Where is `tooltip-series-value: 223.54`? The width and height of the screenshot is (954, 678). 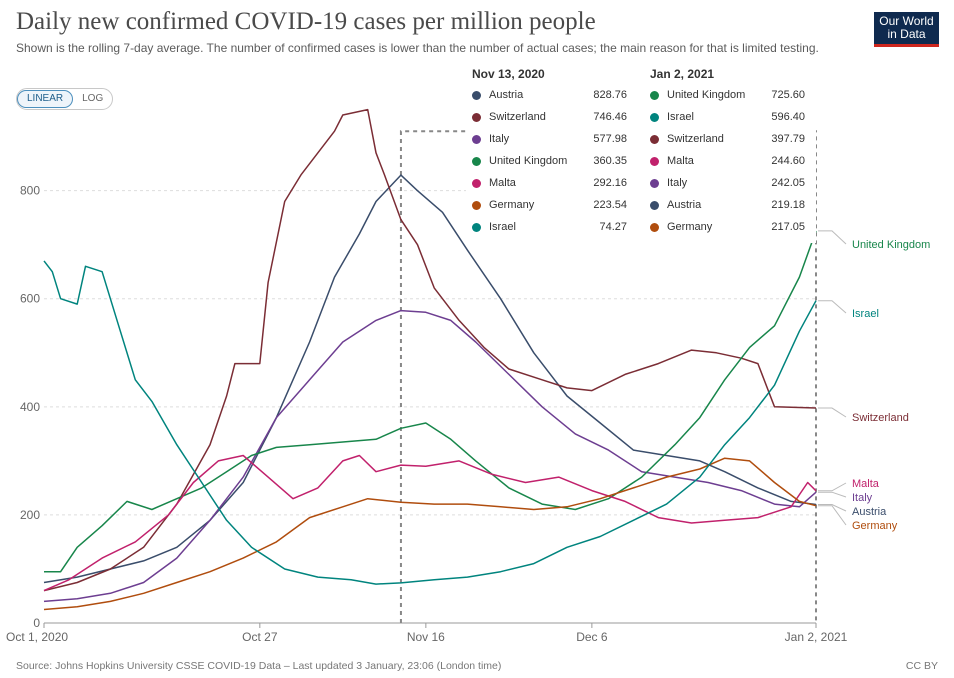
tooltip-series-value: 223.54 is located at coordinates (610, 205).